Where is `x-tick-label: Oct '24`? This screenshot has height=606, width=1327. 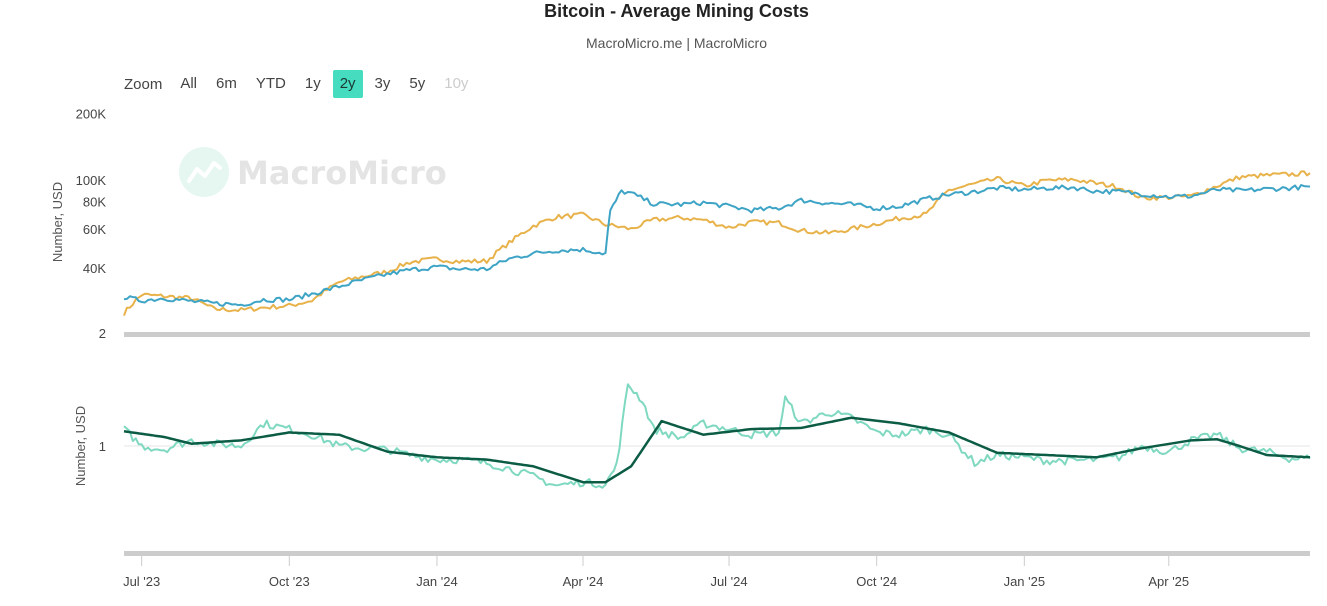
x-tick-label: Oct '24 is located at coordinates (876, 581).